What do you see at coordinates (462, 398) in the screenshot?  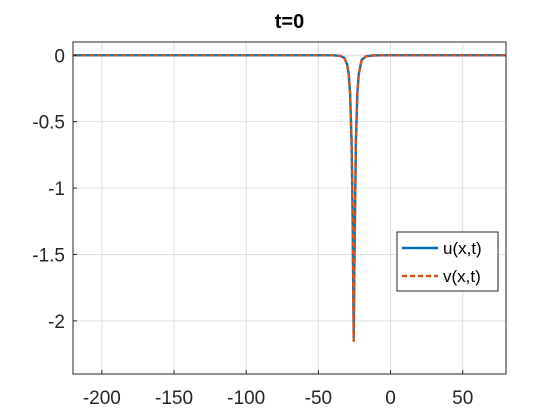 I see `x-tick-label: 50` at bounding box center [462, 398].